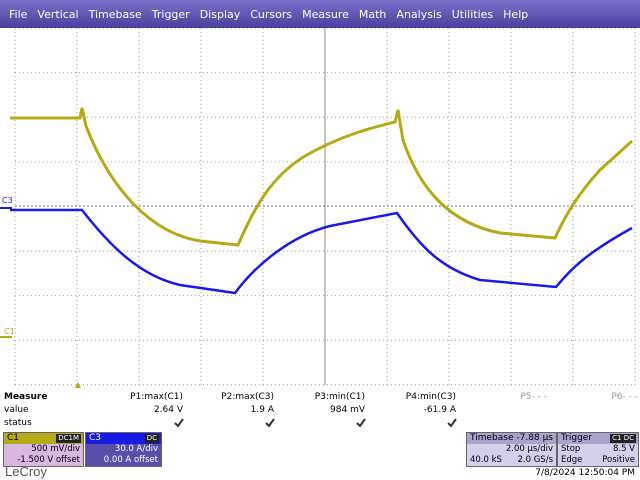 The width and height of the screenshot is (640, 480). I want to click on menu-item: Display, so click(220, 14).